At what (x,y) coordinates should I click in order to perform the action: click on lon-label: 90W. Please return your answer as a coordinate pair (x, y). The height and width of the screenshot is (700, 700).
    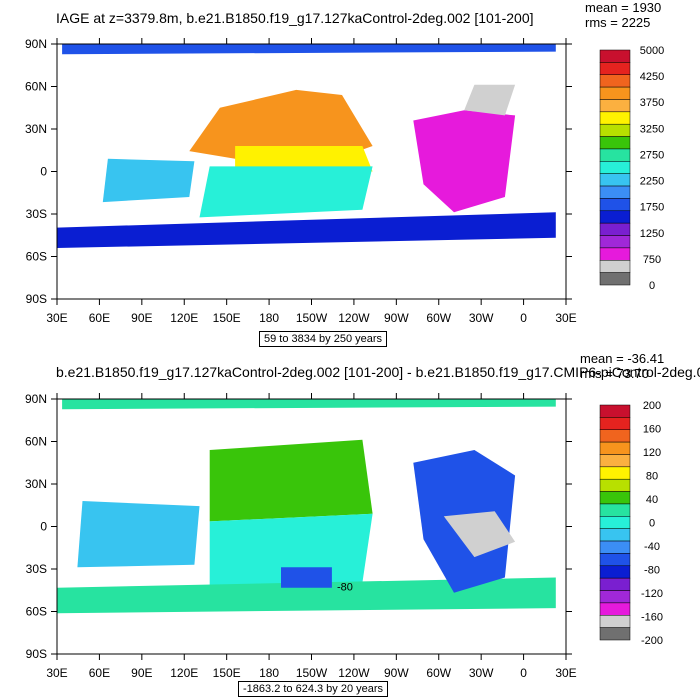
    Looking at the image, I should click on (396, 318).